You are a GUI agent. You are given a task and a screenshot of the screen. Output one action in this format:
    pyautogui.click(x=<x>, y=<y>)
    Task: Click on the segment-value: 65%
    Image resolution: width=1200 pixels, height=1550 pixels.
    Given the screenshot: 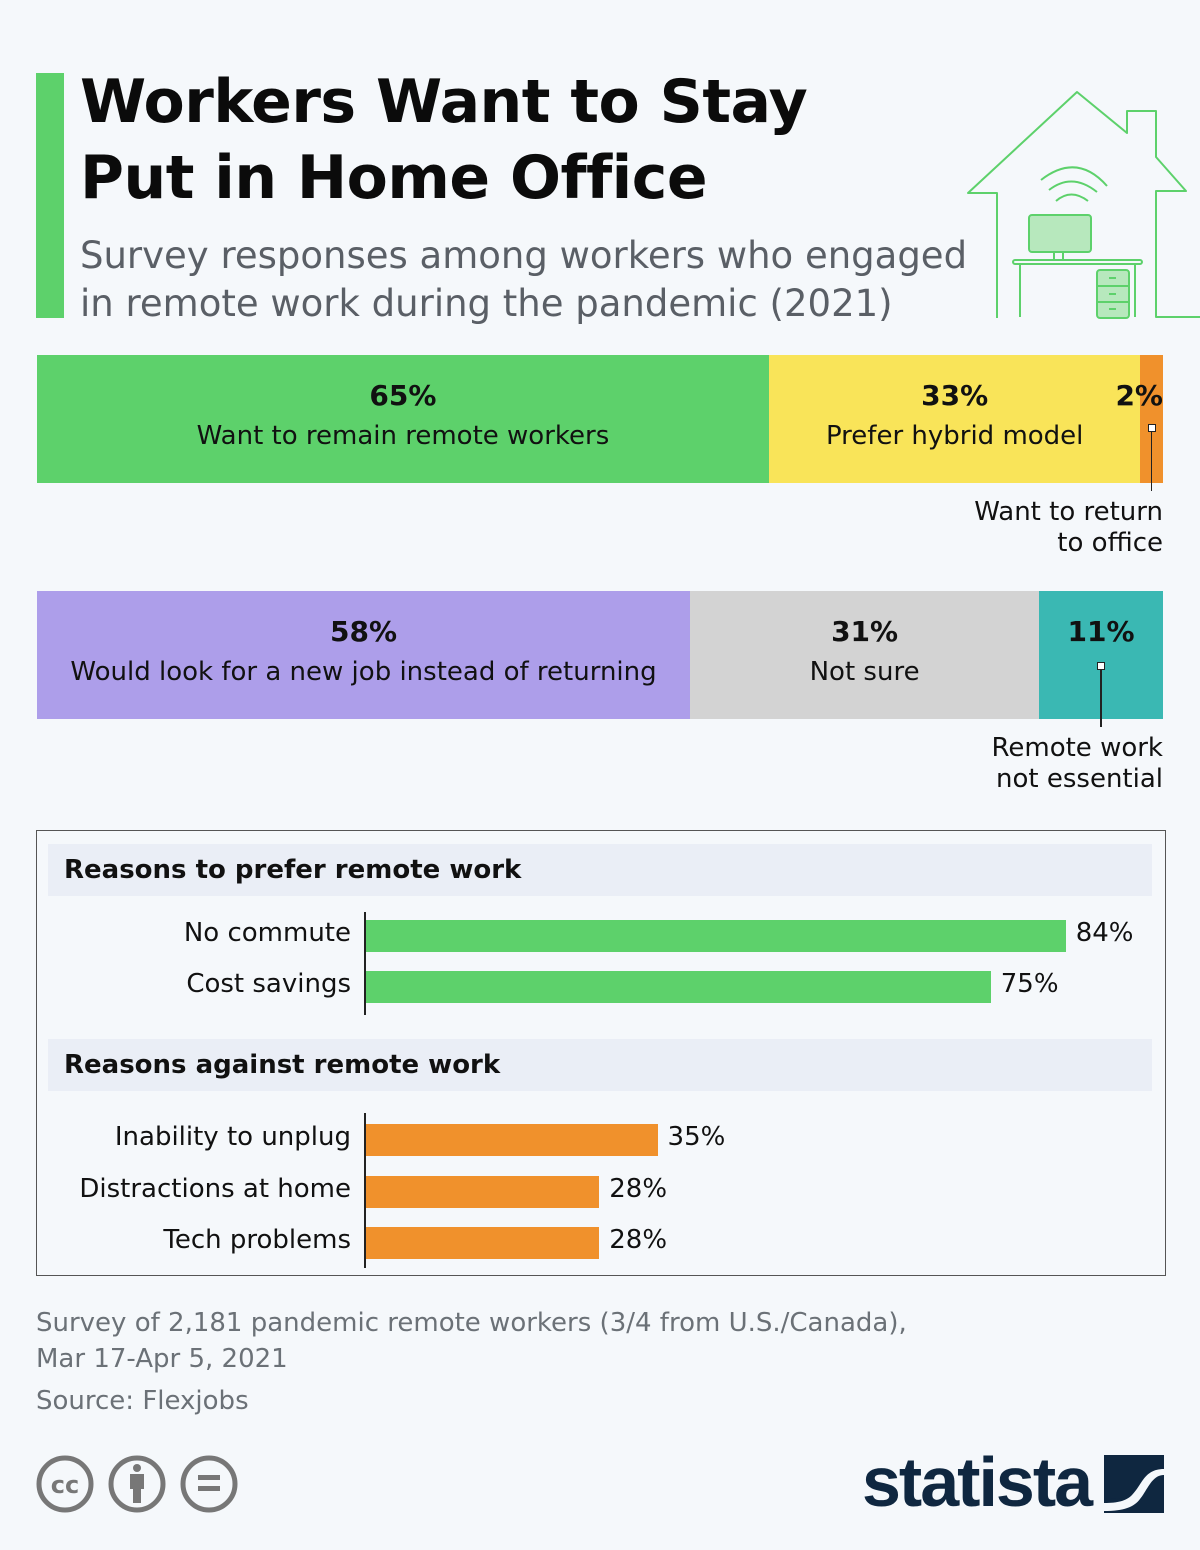 What is the action you would take?
    pyautogui.click(x=403, y=395)
    